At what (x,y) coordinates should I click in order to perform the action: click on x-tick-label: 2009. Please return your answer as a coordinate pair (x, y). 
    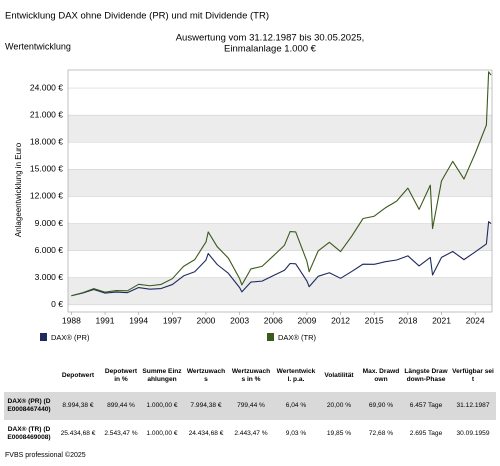
    Looking at the image, I should click on (306, 320).